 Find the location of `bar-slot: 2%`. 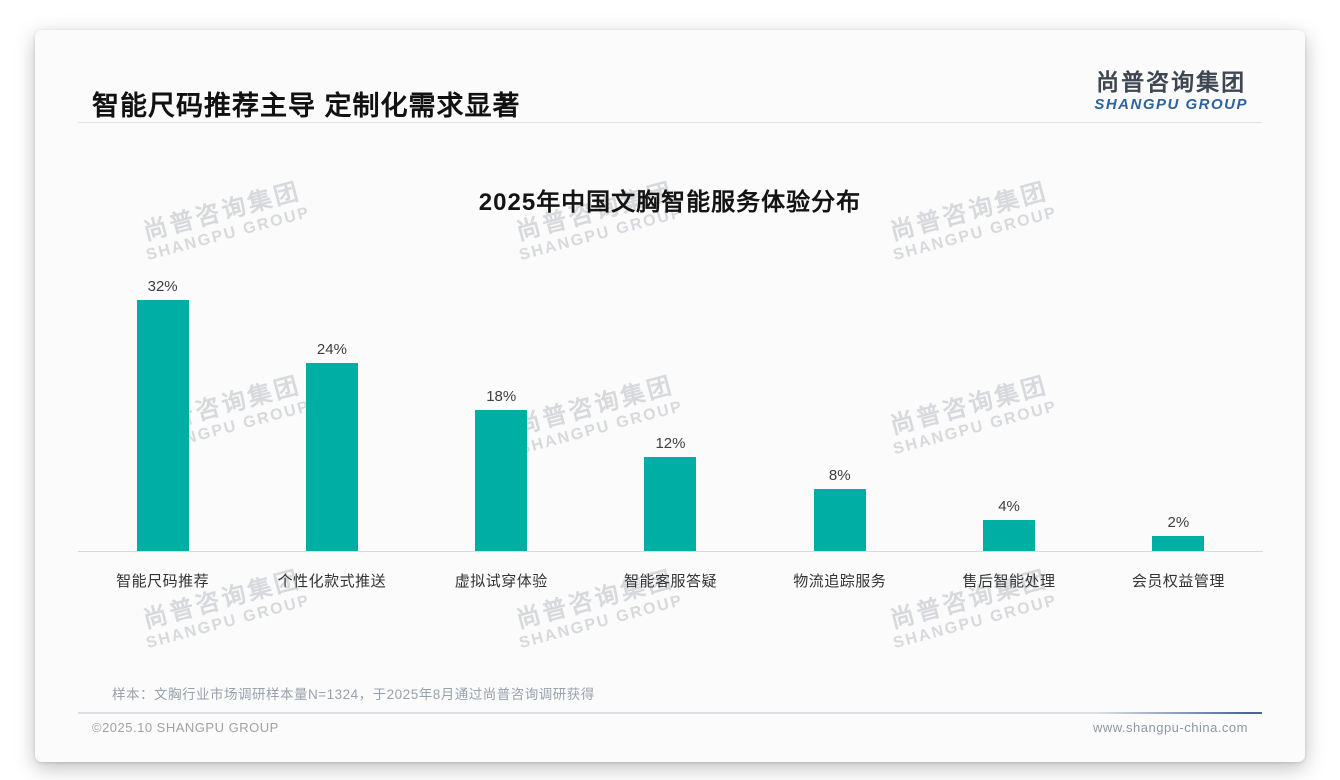

bar-slot: 2% is located at coordinates (1178, 412).